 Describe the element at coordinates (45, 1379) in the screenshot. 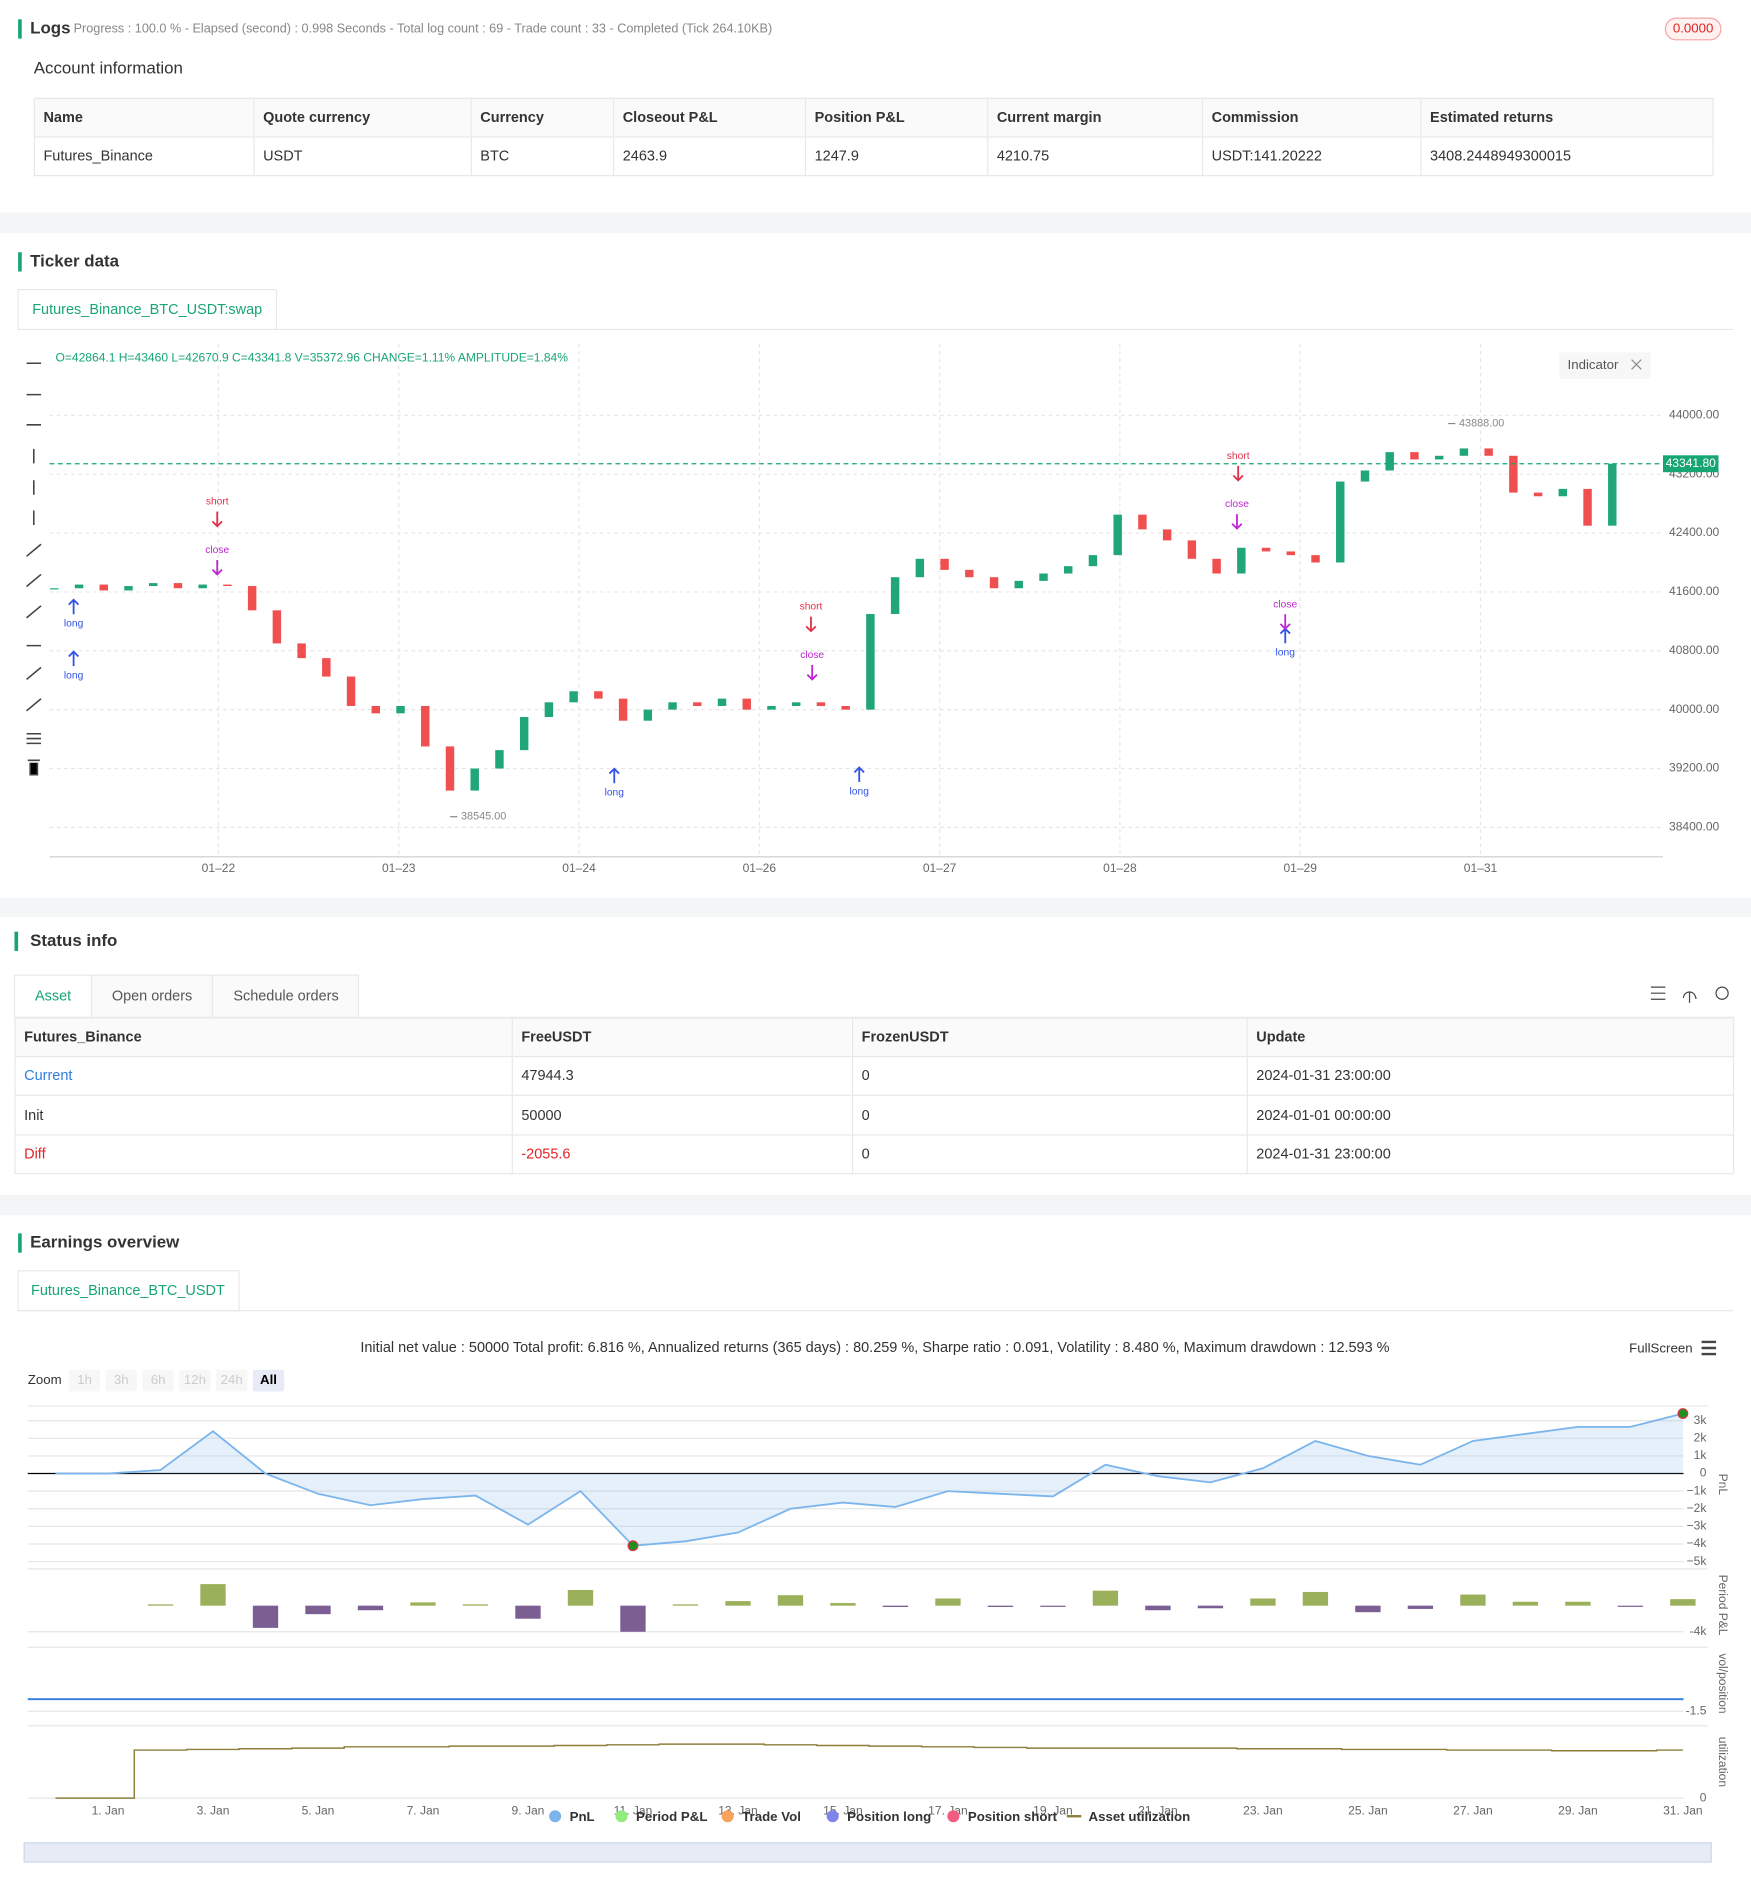

I see `zoom-label: Zoom` at that location.